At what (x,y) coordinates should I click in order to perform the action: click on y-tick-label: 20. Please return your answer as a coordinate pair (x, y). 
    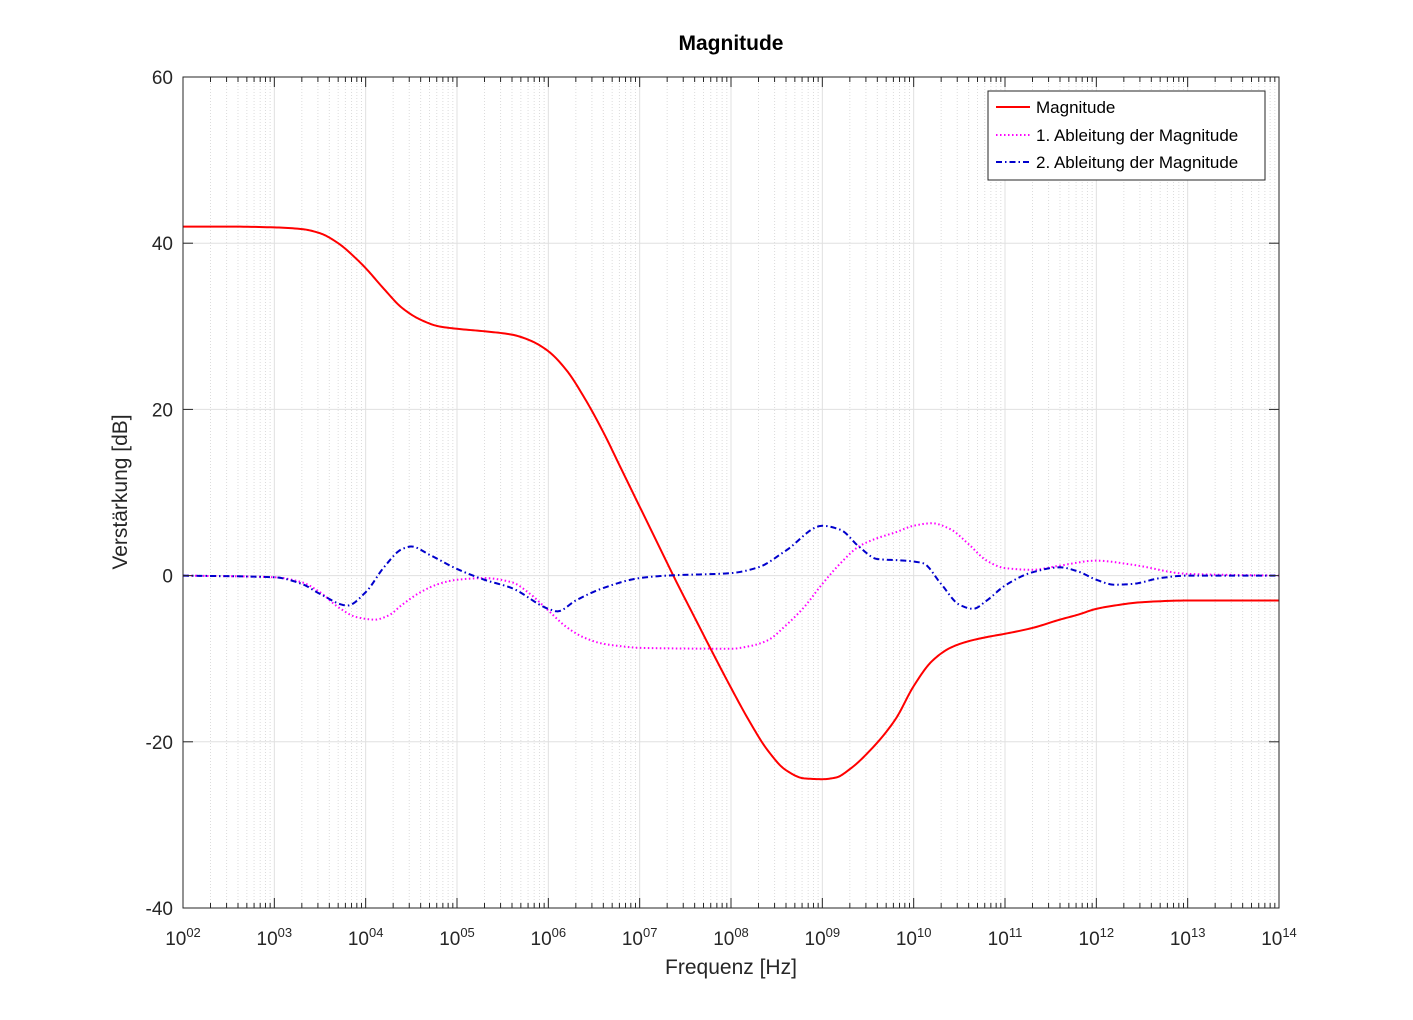
    Looking at the image, I should click on (162, 410).